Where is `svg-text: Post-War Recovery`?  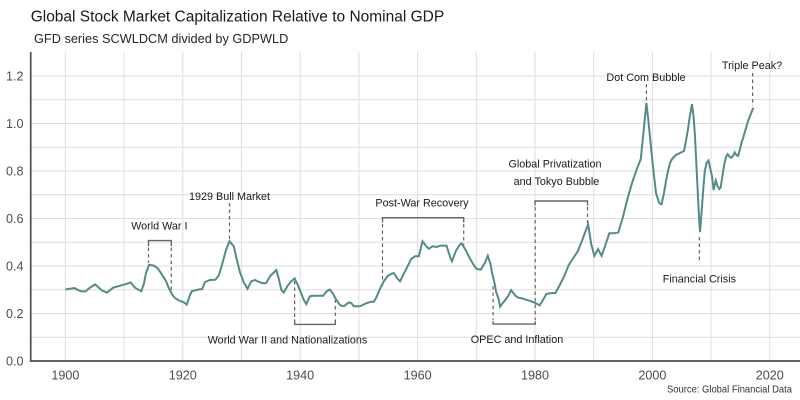 svg-text: Post-War Recovery is located at coordinates (422, 204).